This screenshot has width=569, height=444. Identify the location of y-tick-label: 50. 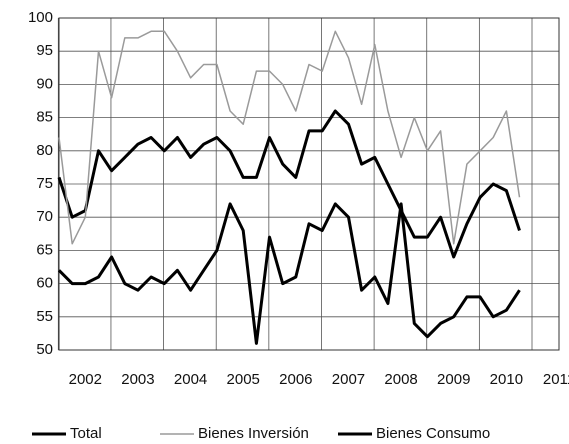
(44, 349).